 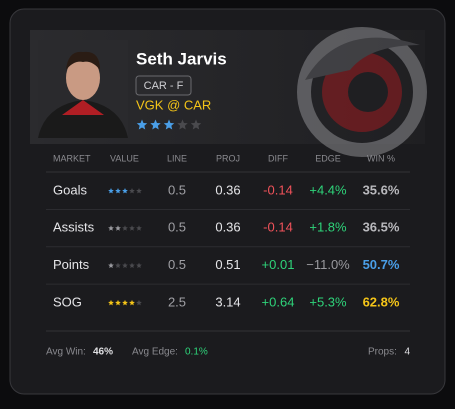 What do you see at coordinates (196, 352) in the screenshot?
I see `avg-edge: 0.1%` at bounding box center [196, 352].